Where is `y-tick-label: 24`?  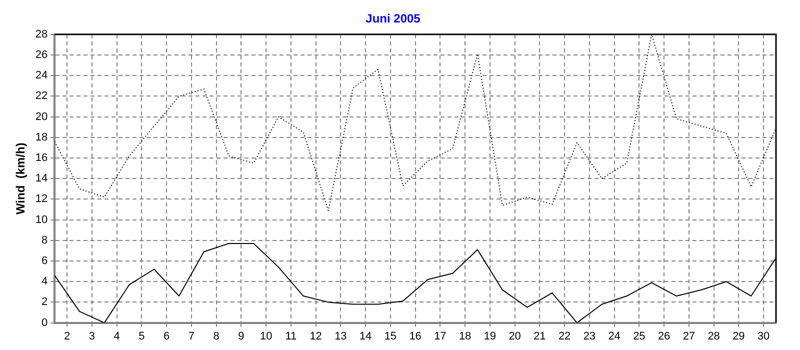
y-tick-label: 24 is located at coordinates (41, 76).